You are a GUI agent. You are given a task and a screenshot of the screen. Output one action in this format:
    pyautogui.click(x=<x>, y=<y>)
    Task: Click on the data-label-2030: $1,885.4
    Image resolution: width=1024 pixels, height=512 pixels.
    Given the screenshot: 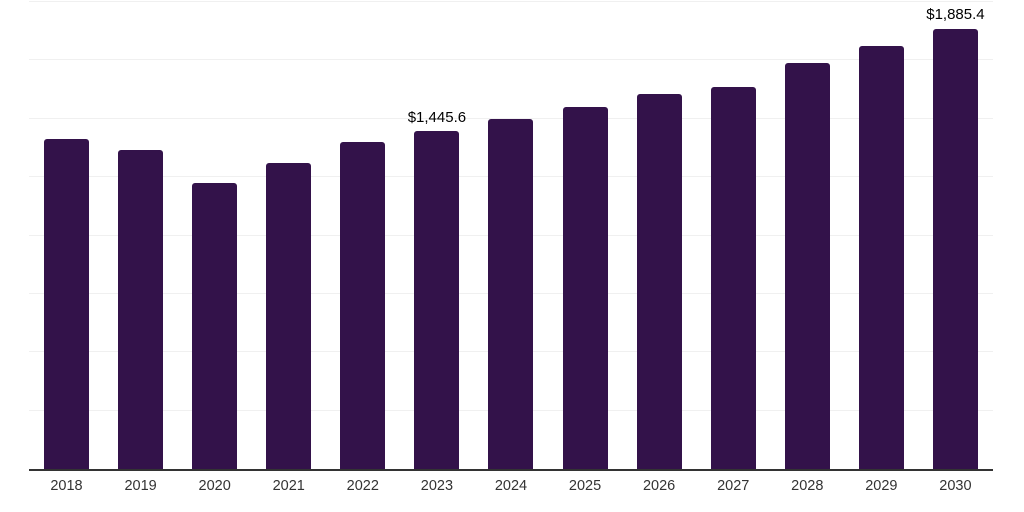 What is the action you would take?
    pyautogui.click(x=955, y=15)
    